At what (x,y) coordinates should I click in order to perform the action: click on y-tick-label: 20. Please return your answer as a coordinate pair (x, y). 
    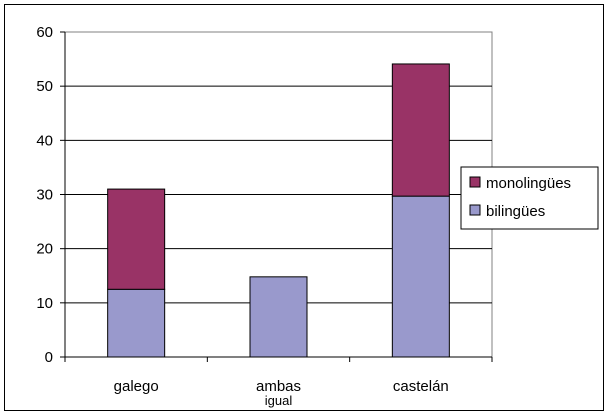
    Looking at the image, I should click on (44, 249).